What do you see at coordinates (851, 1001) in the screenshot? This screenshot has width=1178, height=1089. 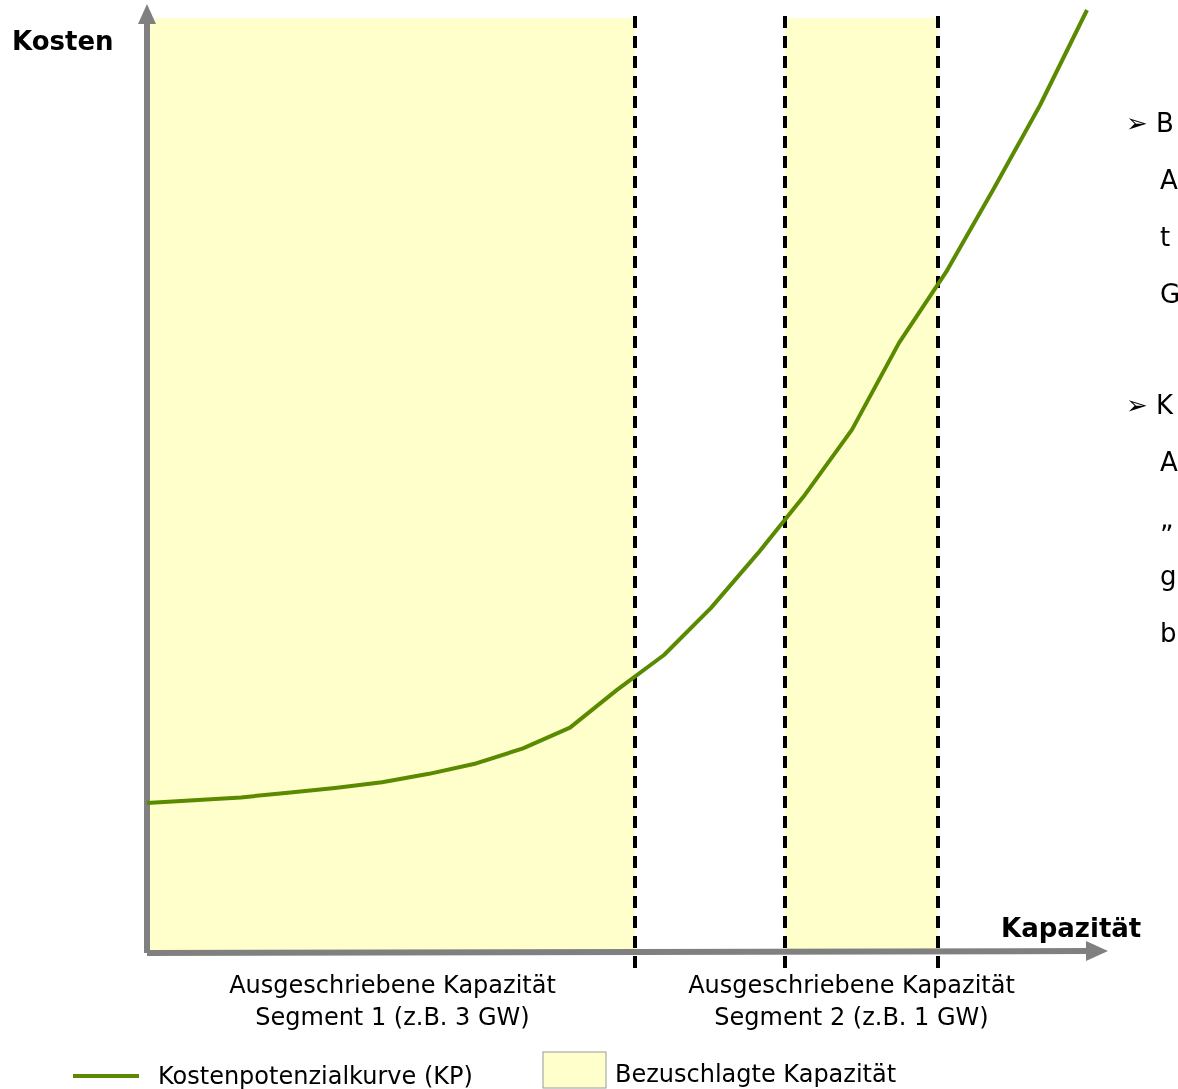 I see `text: Ausgeschriebene Kapazität Segment 2 (z.B. 1 GW)` at bounding box center [851, 1001].